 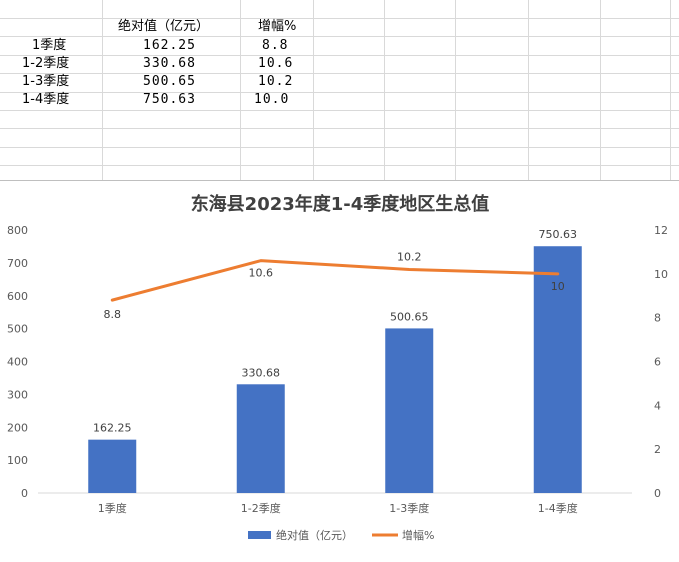 What do you see at coordinates (46, 81) in the screenshot?
I see `row-label: 1-3季度` at bounding box center [46, 81].